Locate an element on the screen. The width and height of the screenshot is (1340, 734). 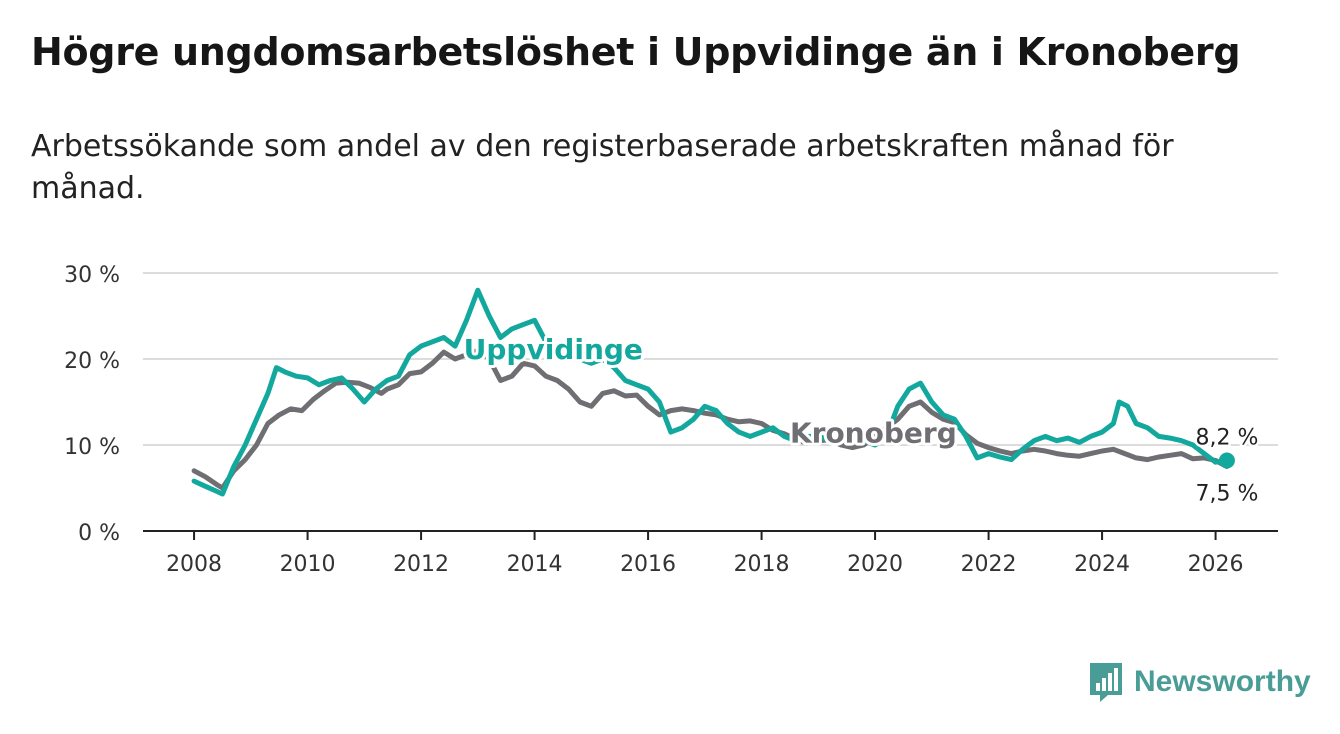
x-axis-ticks: 2008 2010 2012 2014 2016 2018 2020 2022 2024 2026 is located at coordinates (705, 554).